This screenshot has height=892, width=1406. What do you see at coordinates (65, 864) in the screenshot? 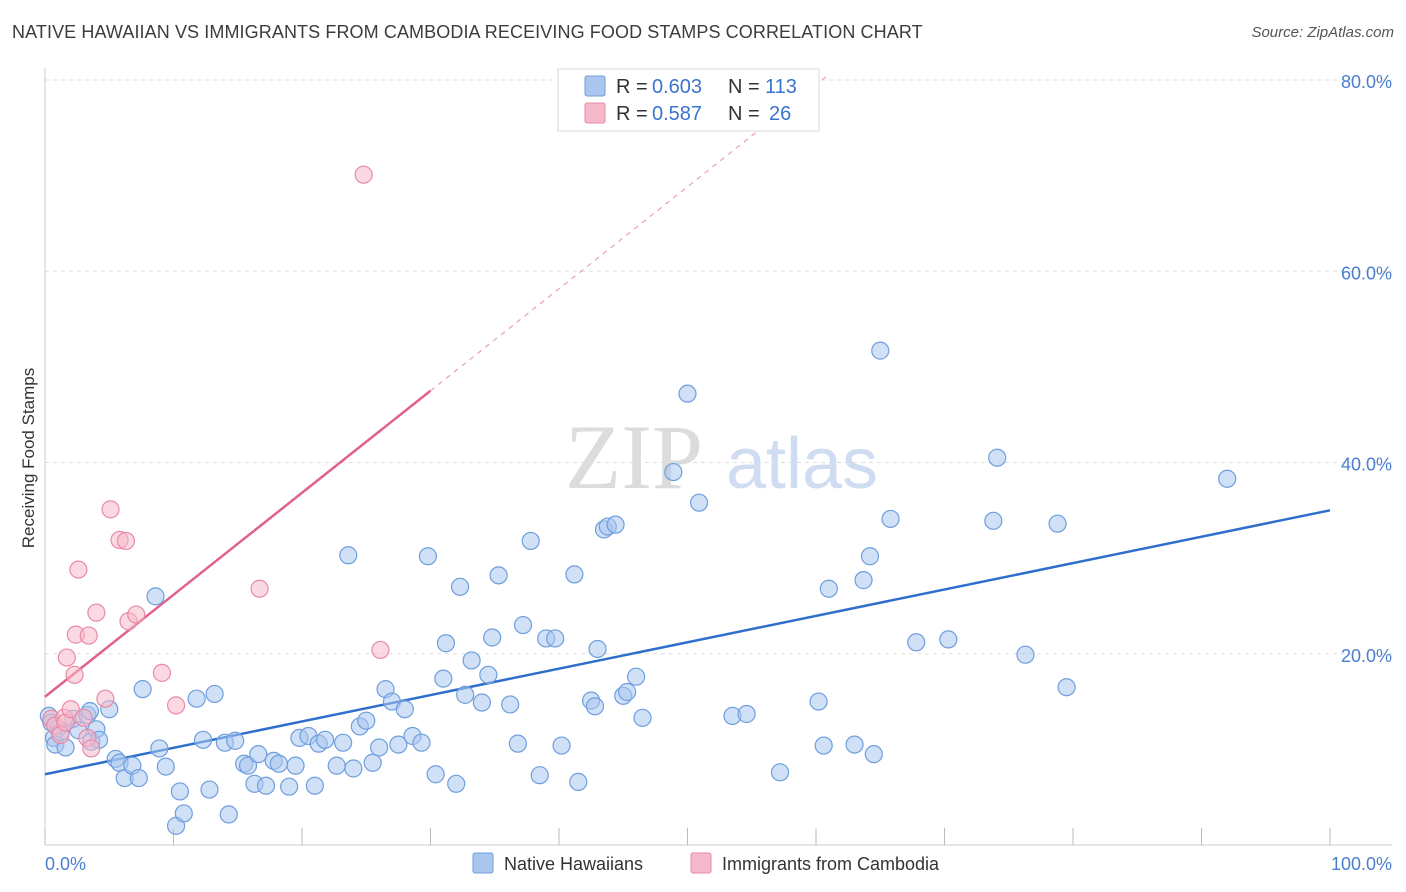
I see `x-tick-label-0: 0.0%` at bounding box center [65, 864].